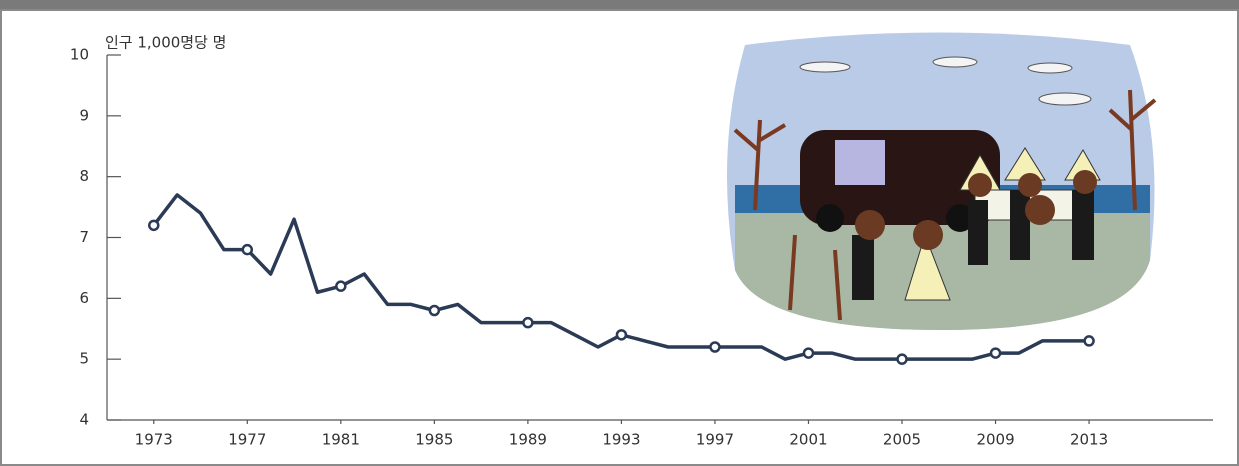 The image size is (1239, 466). Describe the element at coordinates (84, 298) in the screenshot. I see `y-tick-label: 6` at that location.